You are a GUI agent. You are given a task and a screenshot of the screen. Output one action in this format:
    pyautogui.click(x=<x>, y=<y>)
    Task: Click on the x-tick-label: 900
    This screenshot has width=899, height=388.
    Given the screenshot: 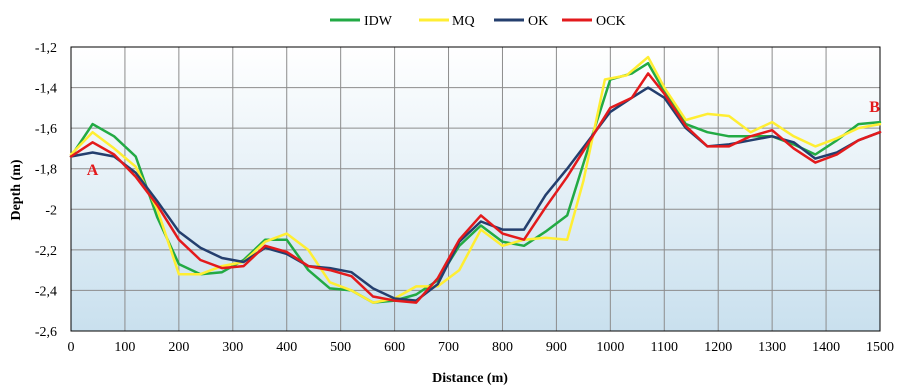 What is the action you would take?
    pyautogui.click(x=556, y=347)
    